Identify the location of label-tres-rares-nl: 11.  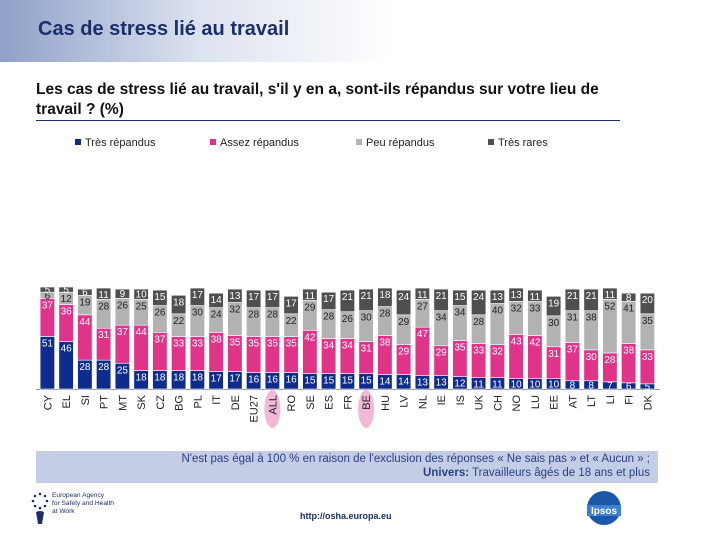
(422, 295).